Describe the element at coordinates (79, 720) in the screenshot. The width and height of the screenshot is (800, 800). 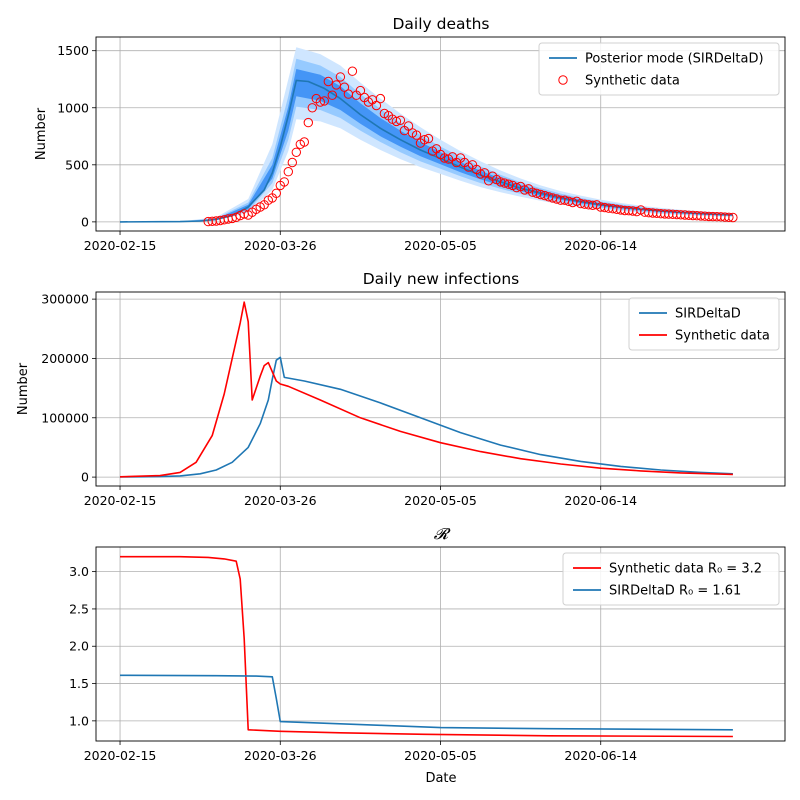
I see `y-tick-label: 1.0` at that location.